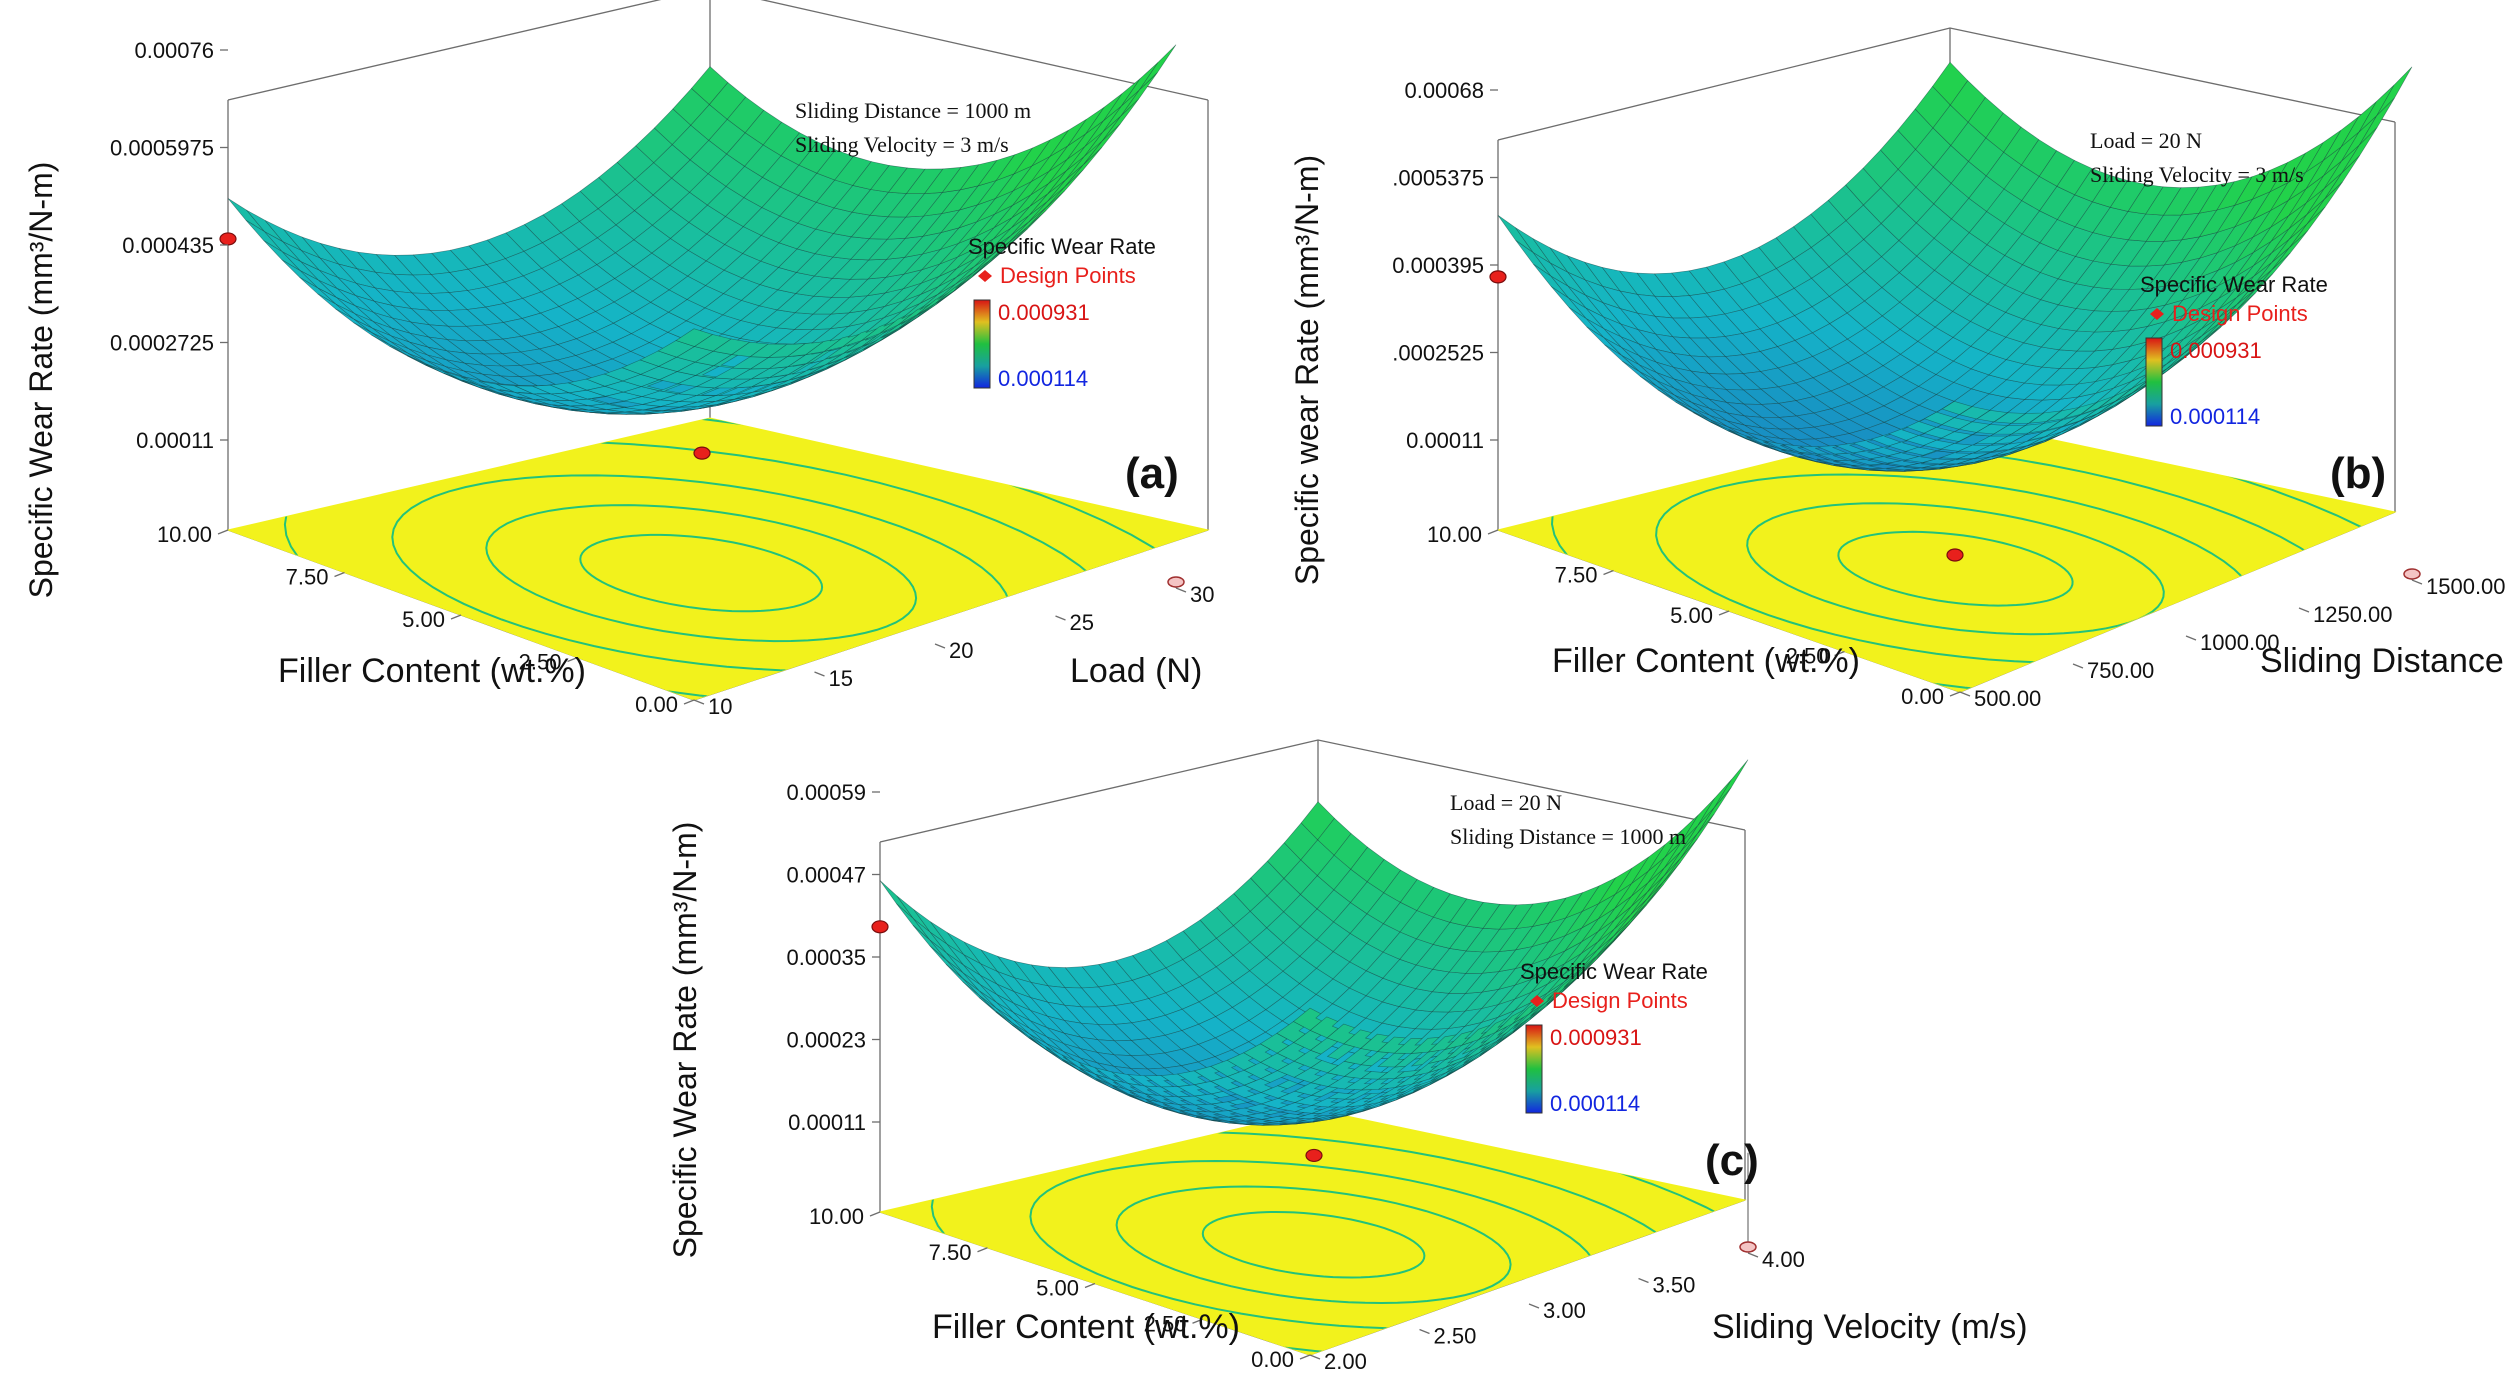  Describe the element at coordinates (913, 110) in the screenshot. I see `condition-annotation: Sliding Distance = 1000 m` at that location.